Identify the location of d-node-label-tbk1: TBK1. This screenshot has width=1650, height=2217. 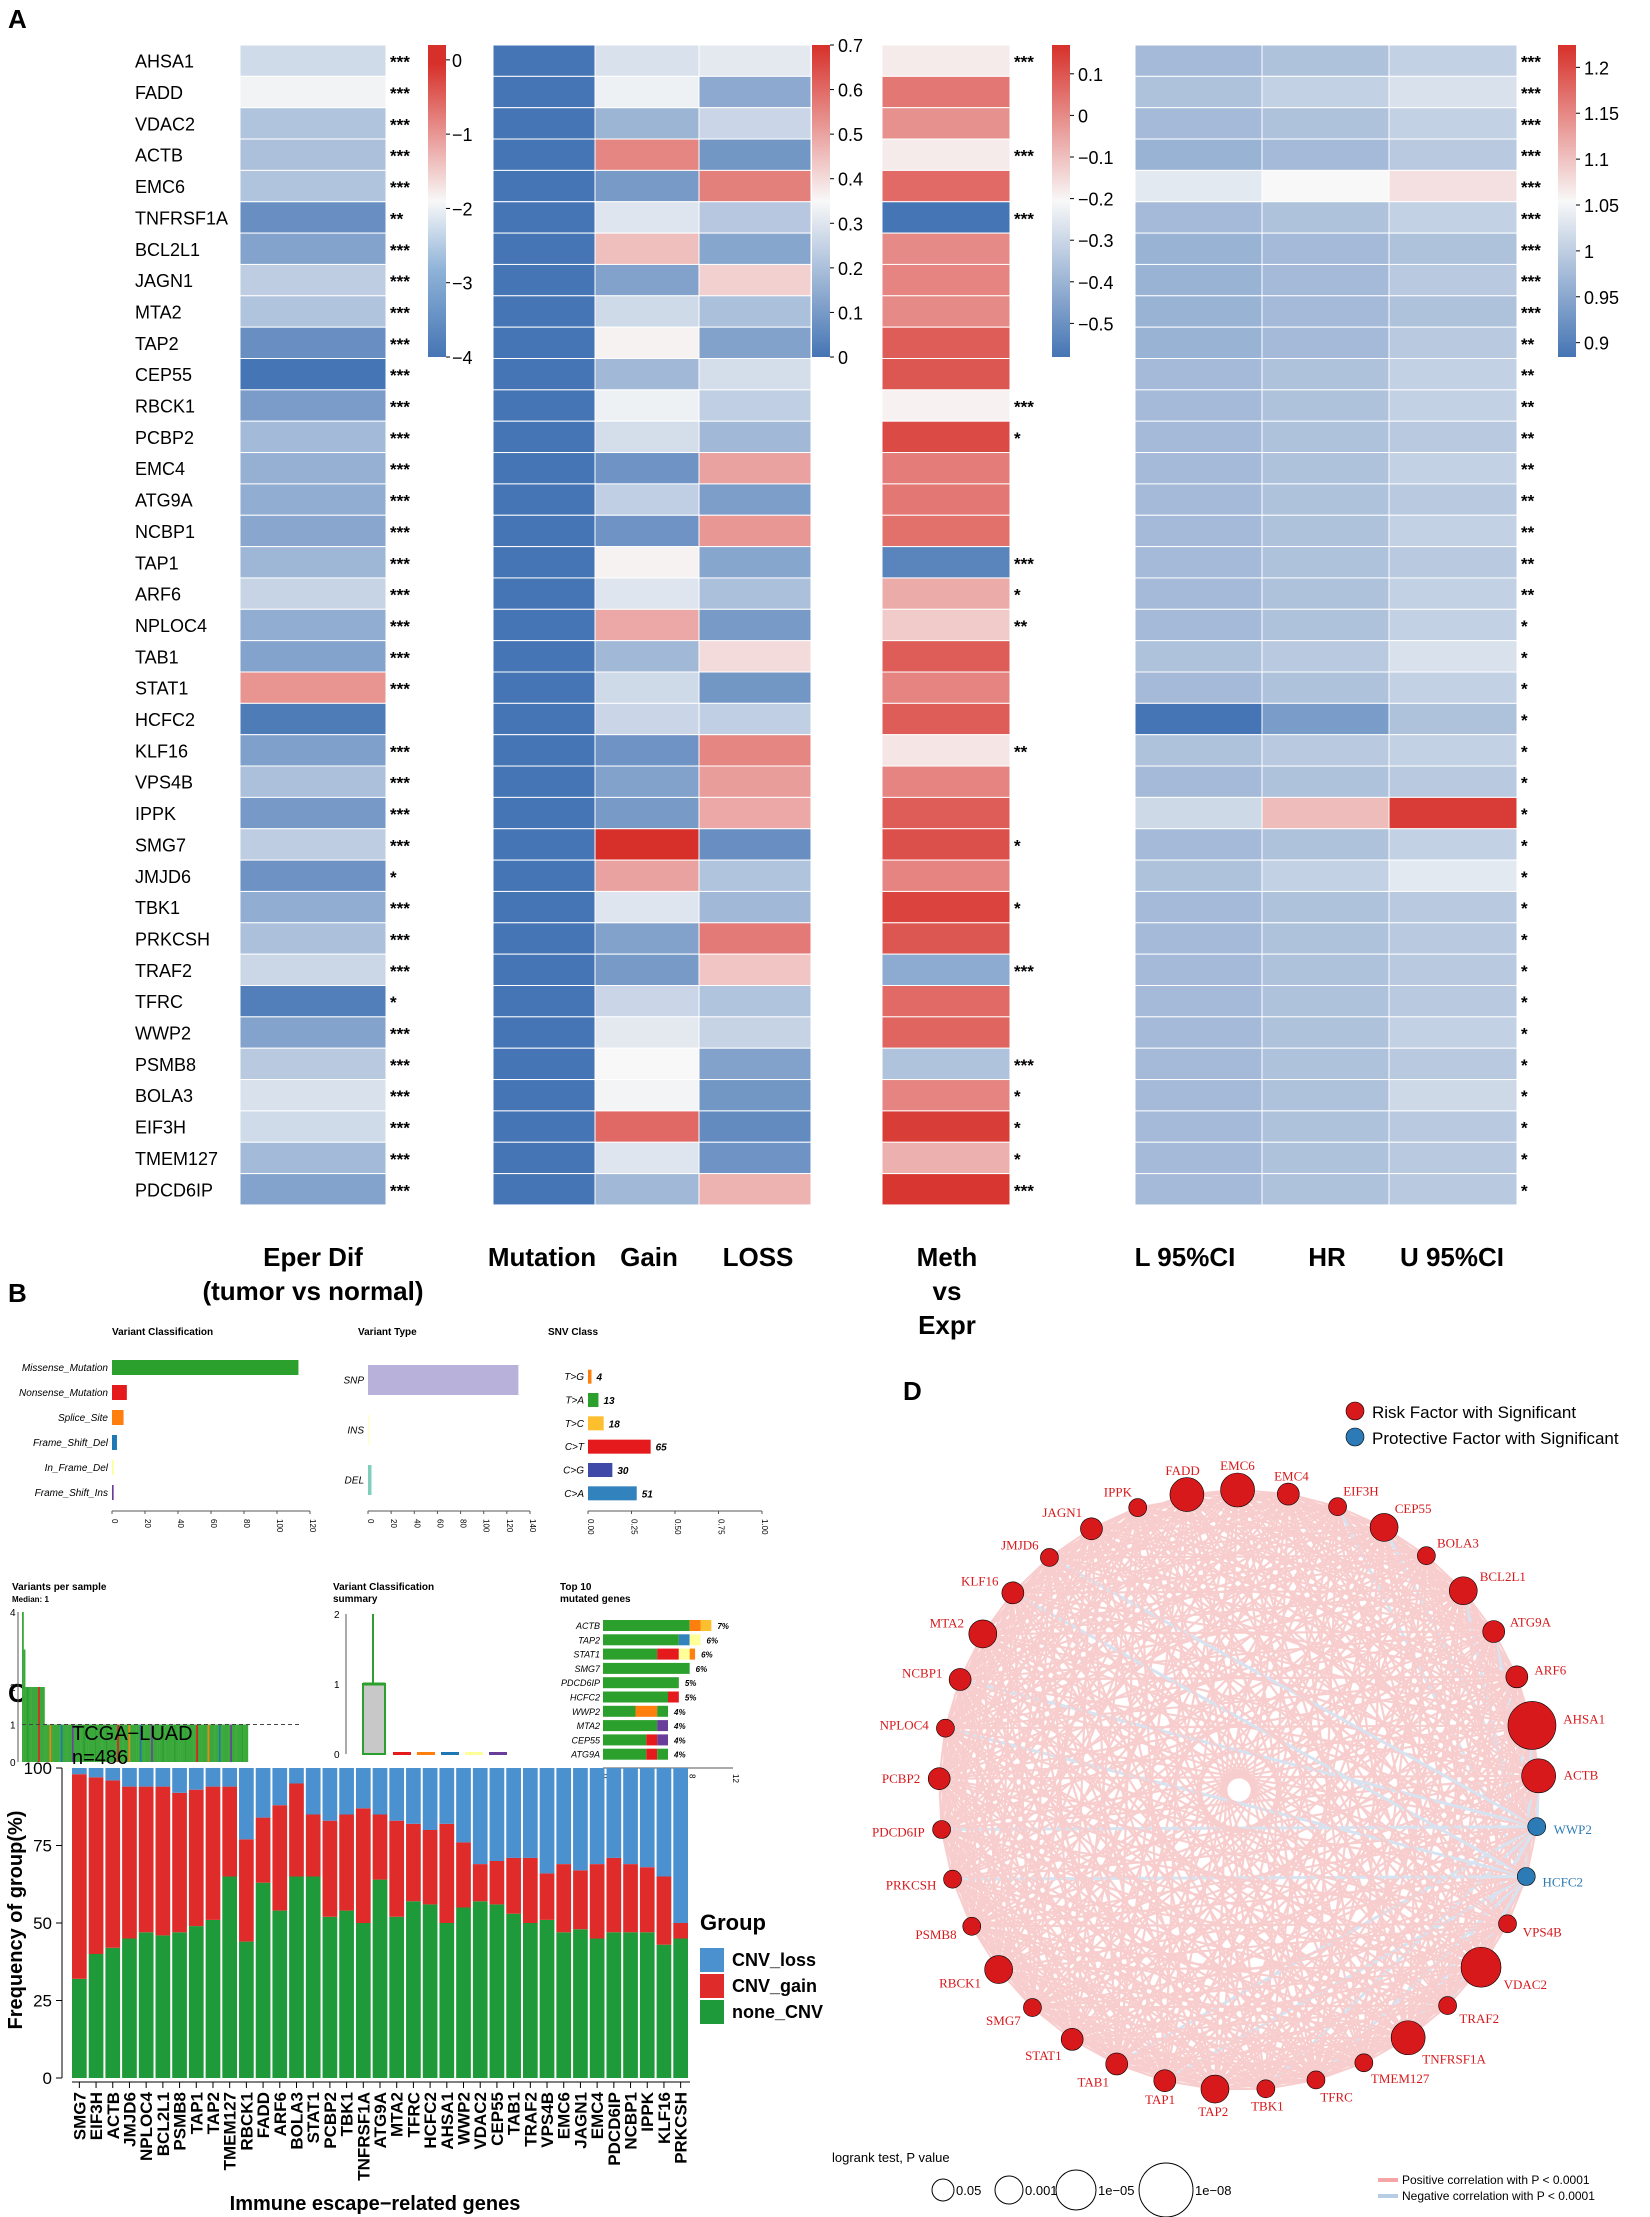
(1267, 2106).